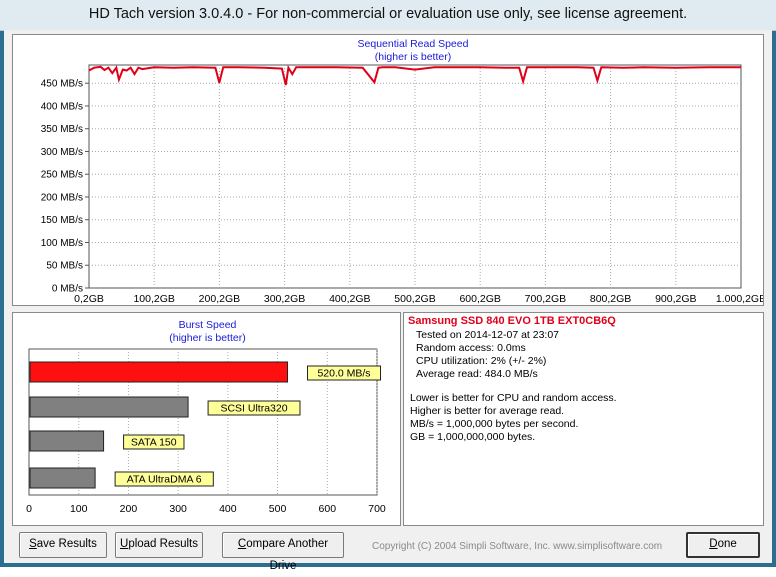 This screenshot has width=776, height=577. What do you see at coordinates (477, 374) in the screenshot?
I see `average-read: Average read: 484.0 MB/s` at bounding box center [477, 374].